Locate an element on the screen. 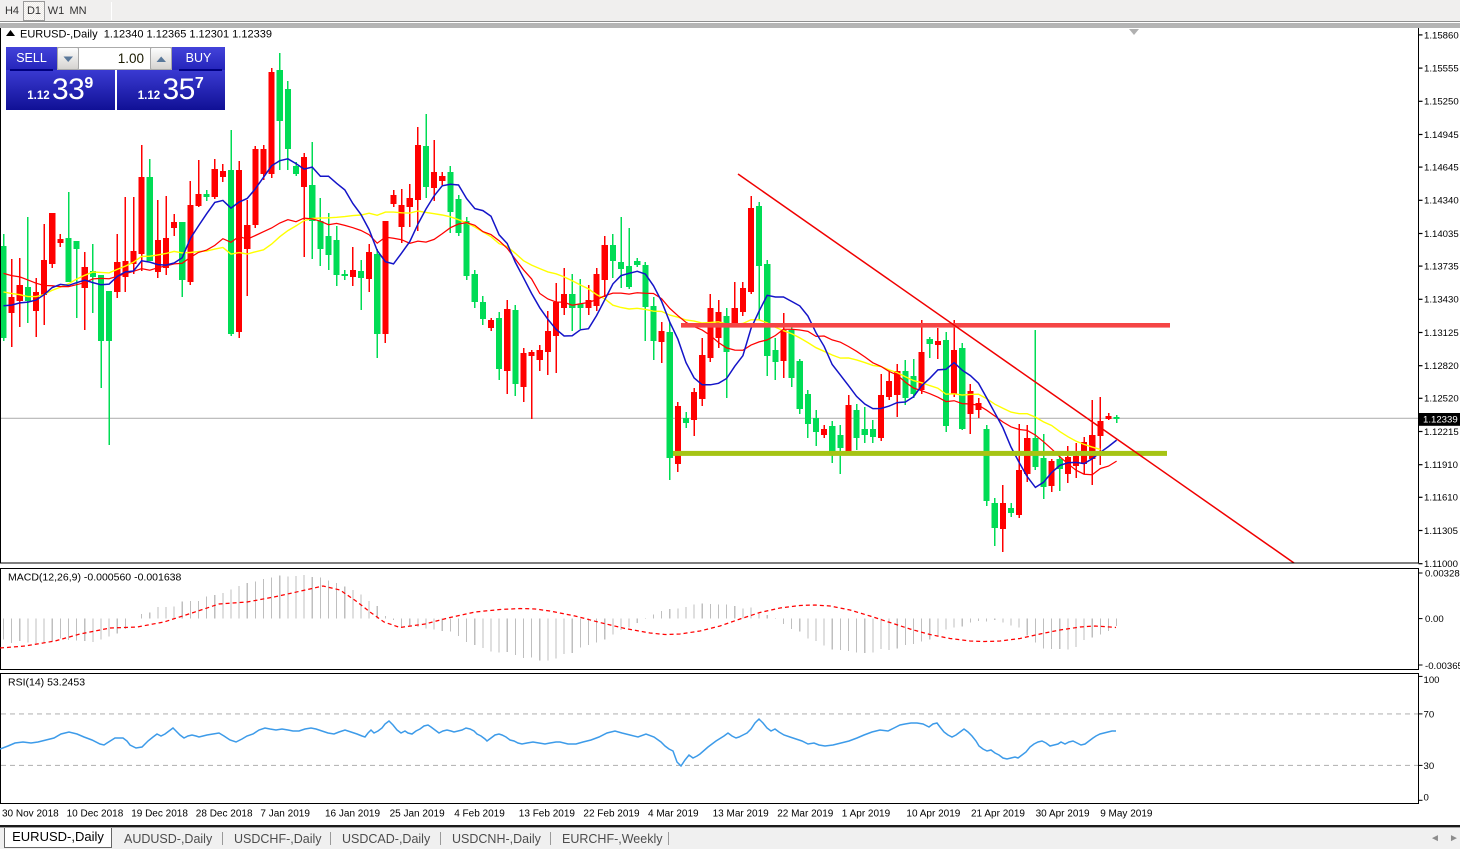 This screenshot has width=1460, height=849. svg-text: 1.13430 is located at coordinates (1441, 300).